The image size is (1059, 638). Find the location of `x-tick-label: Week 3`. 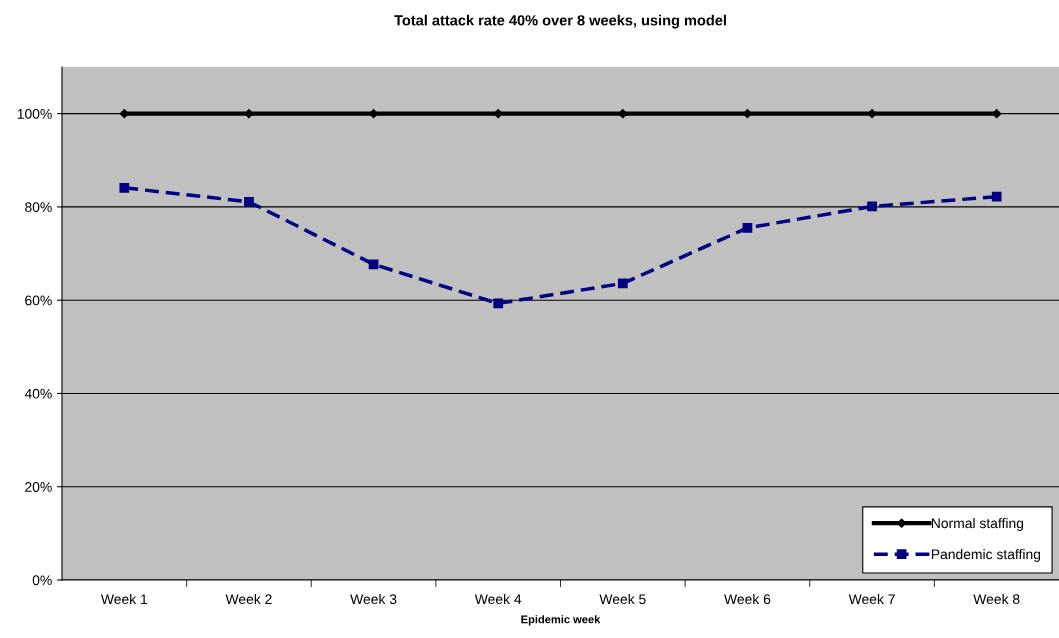

x-tick-label: Week 3 is located at coordinates (373, 599).